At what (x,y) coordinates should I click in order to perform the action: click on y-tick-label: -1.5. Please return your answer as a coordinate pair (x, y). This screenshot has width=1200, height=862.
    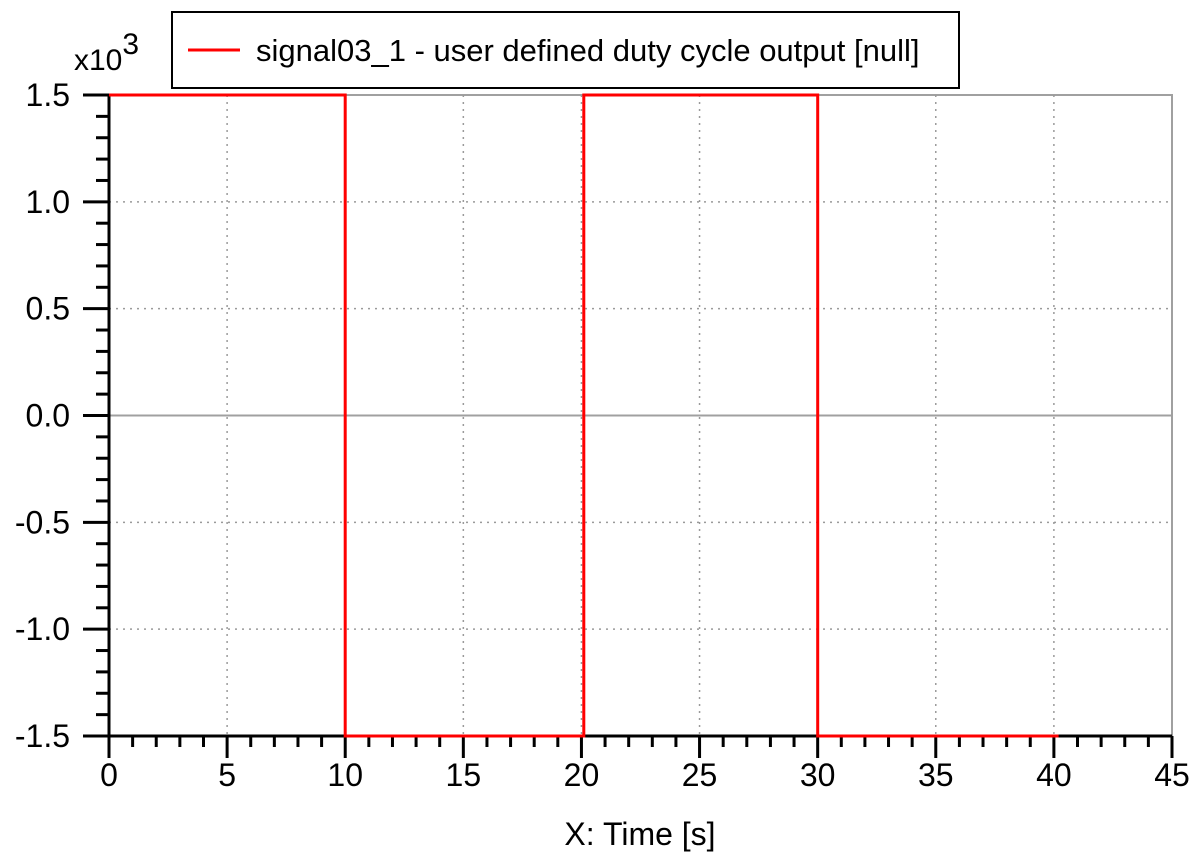
    Looking at the image, I should click on (42, 736).